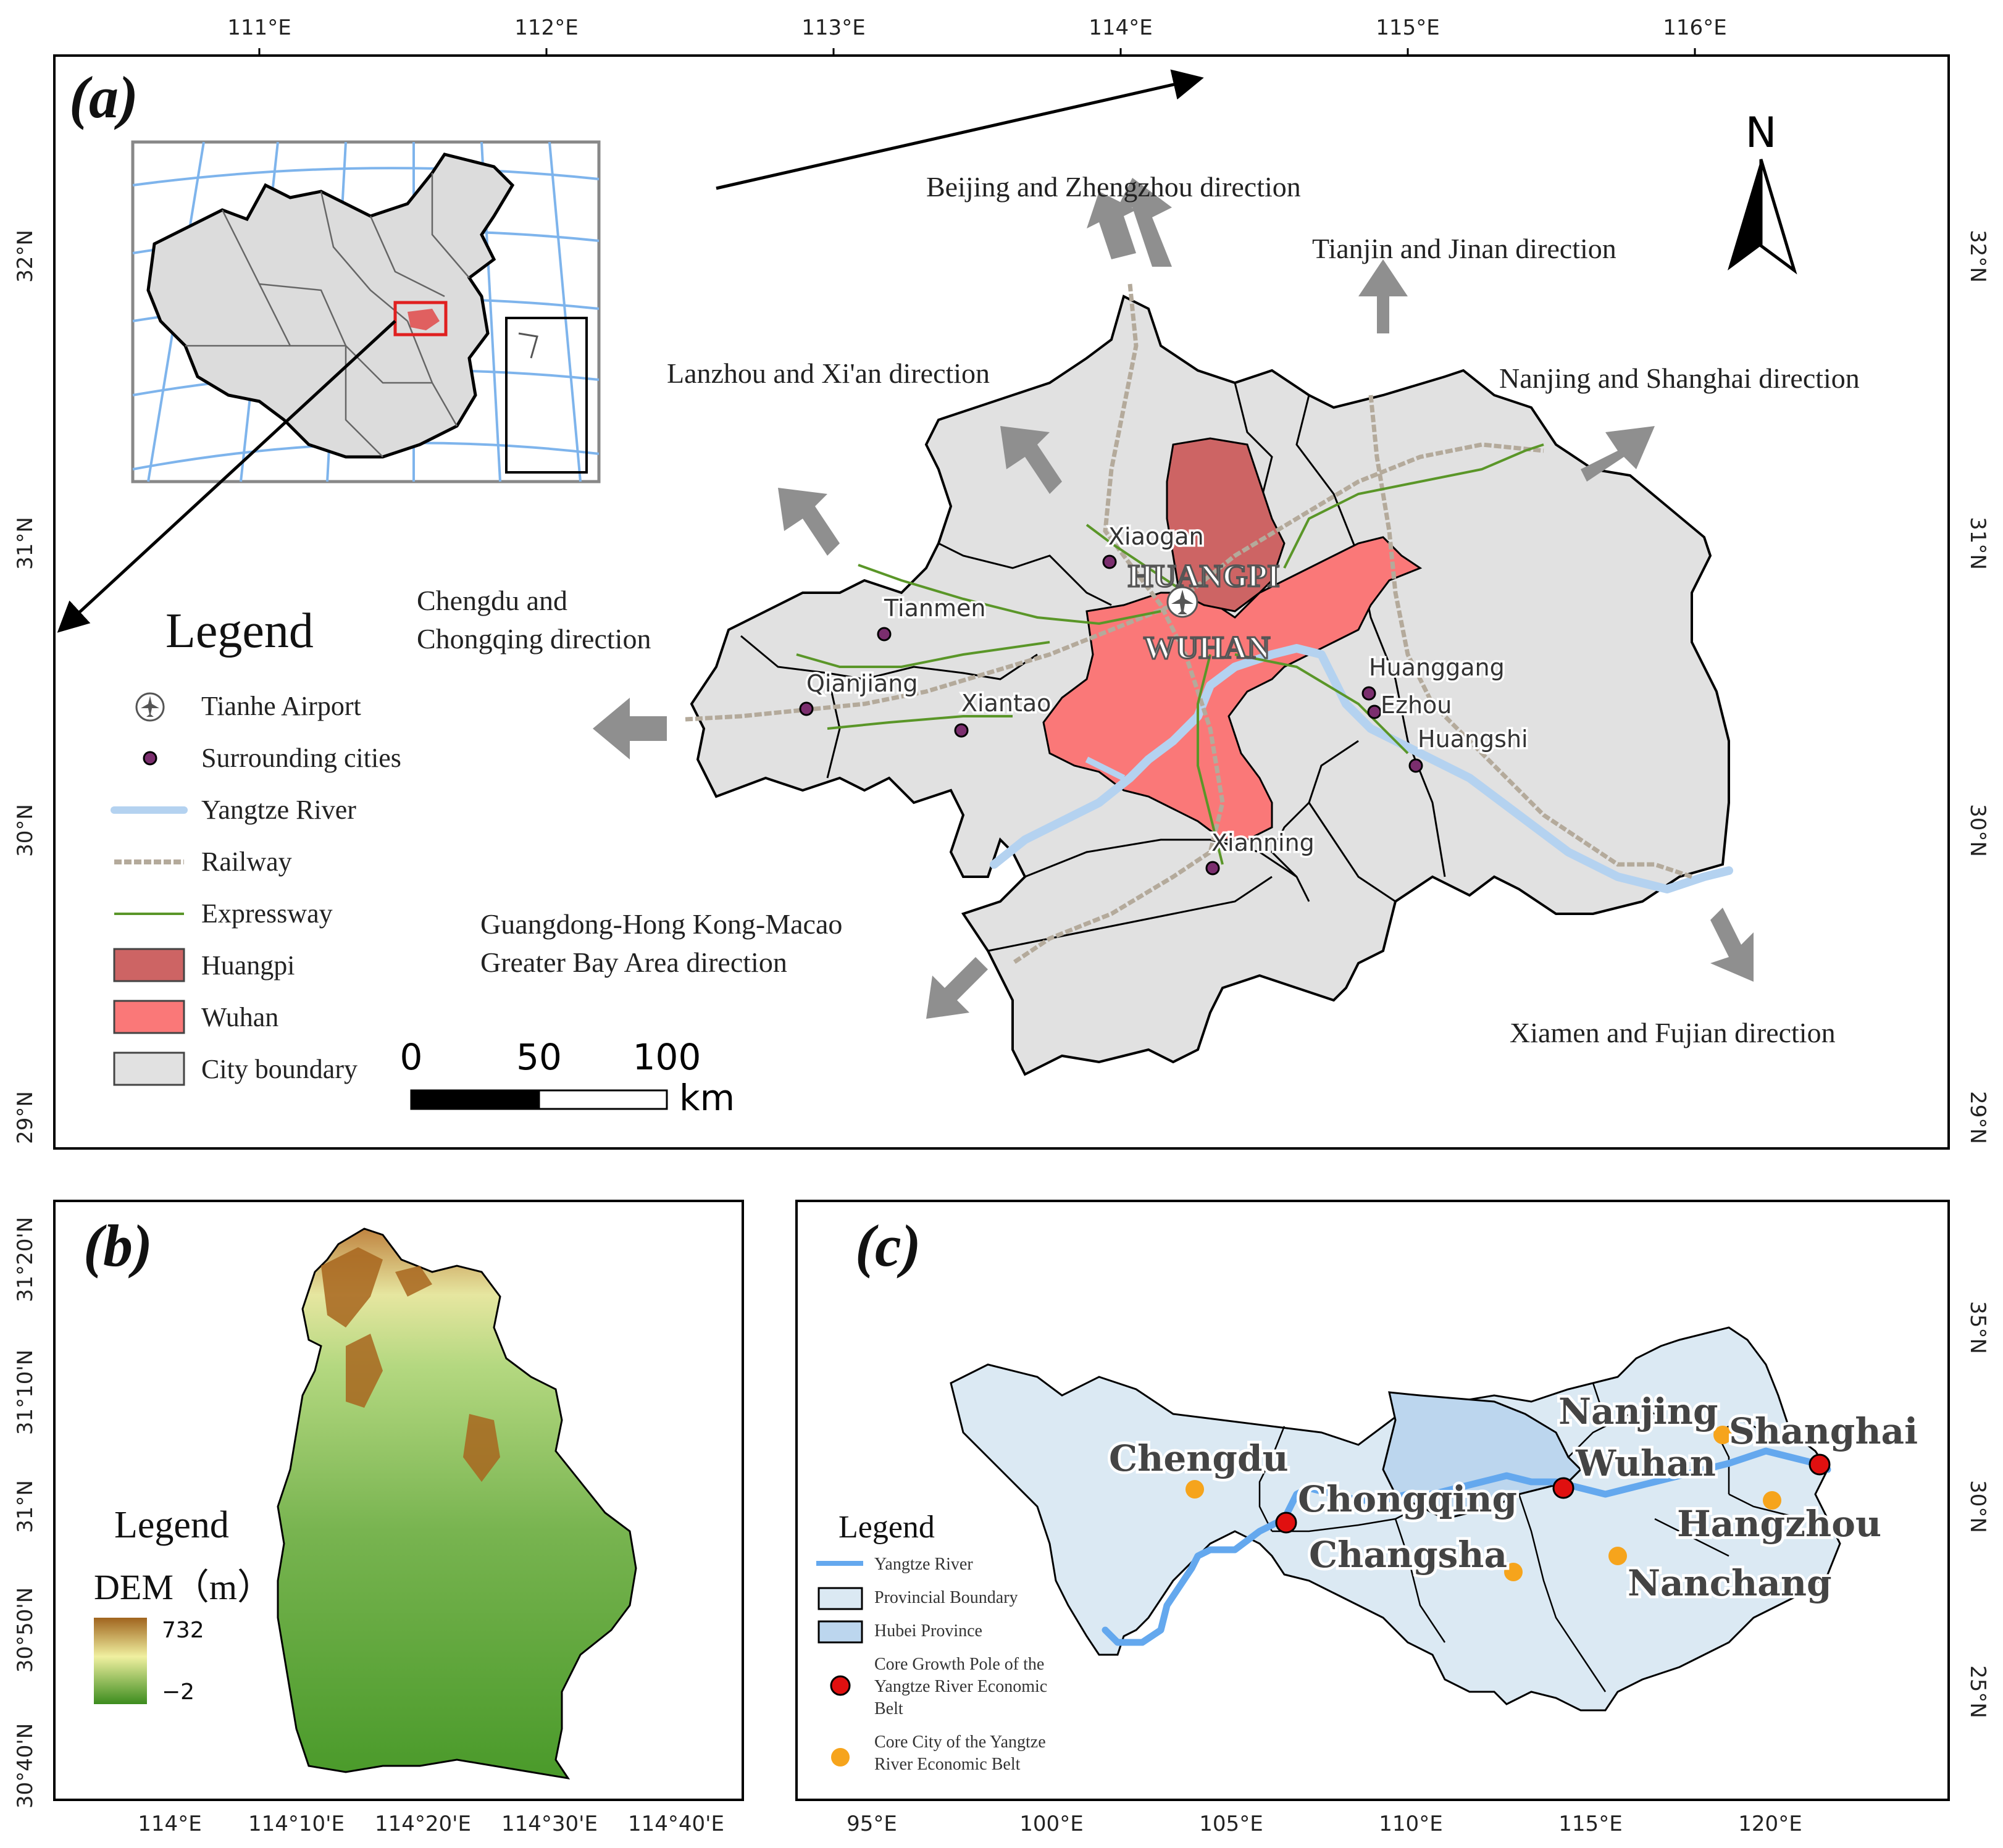 The width and height of the screenshot is (2003, 1848). Describe the element at coordinates (25, 1506) in the screenshot. I see `b-lat-31: 31°N` at that location.